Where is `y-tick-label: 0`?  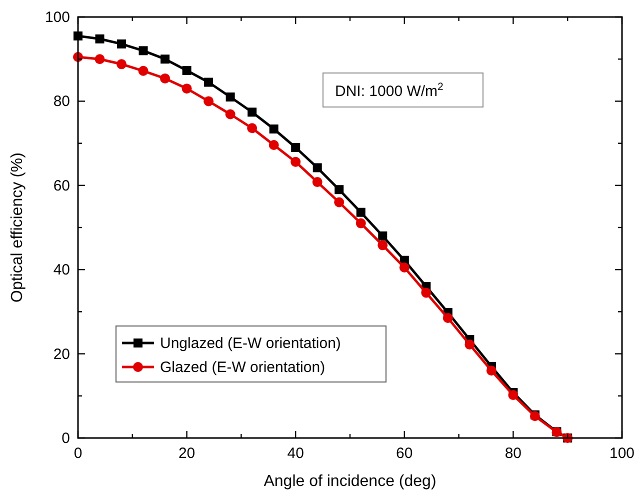 y-tick-label: 0 is located at coordinates (66, 438).